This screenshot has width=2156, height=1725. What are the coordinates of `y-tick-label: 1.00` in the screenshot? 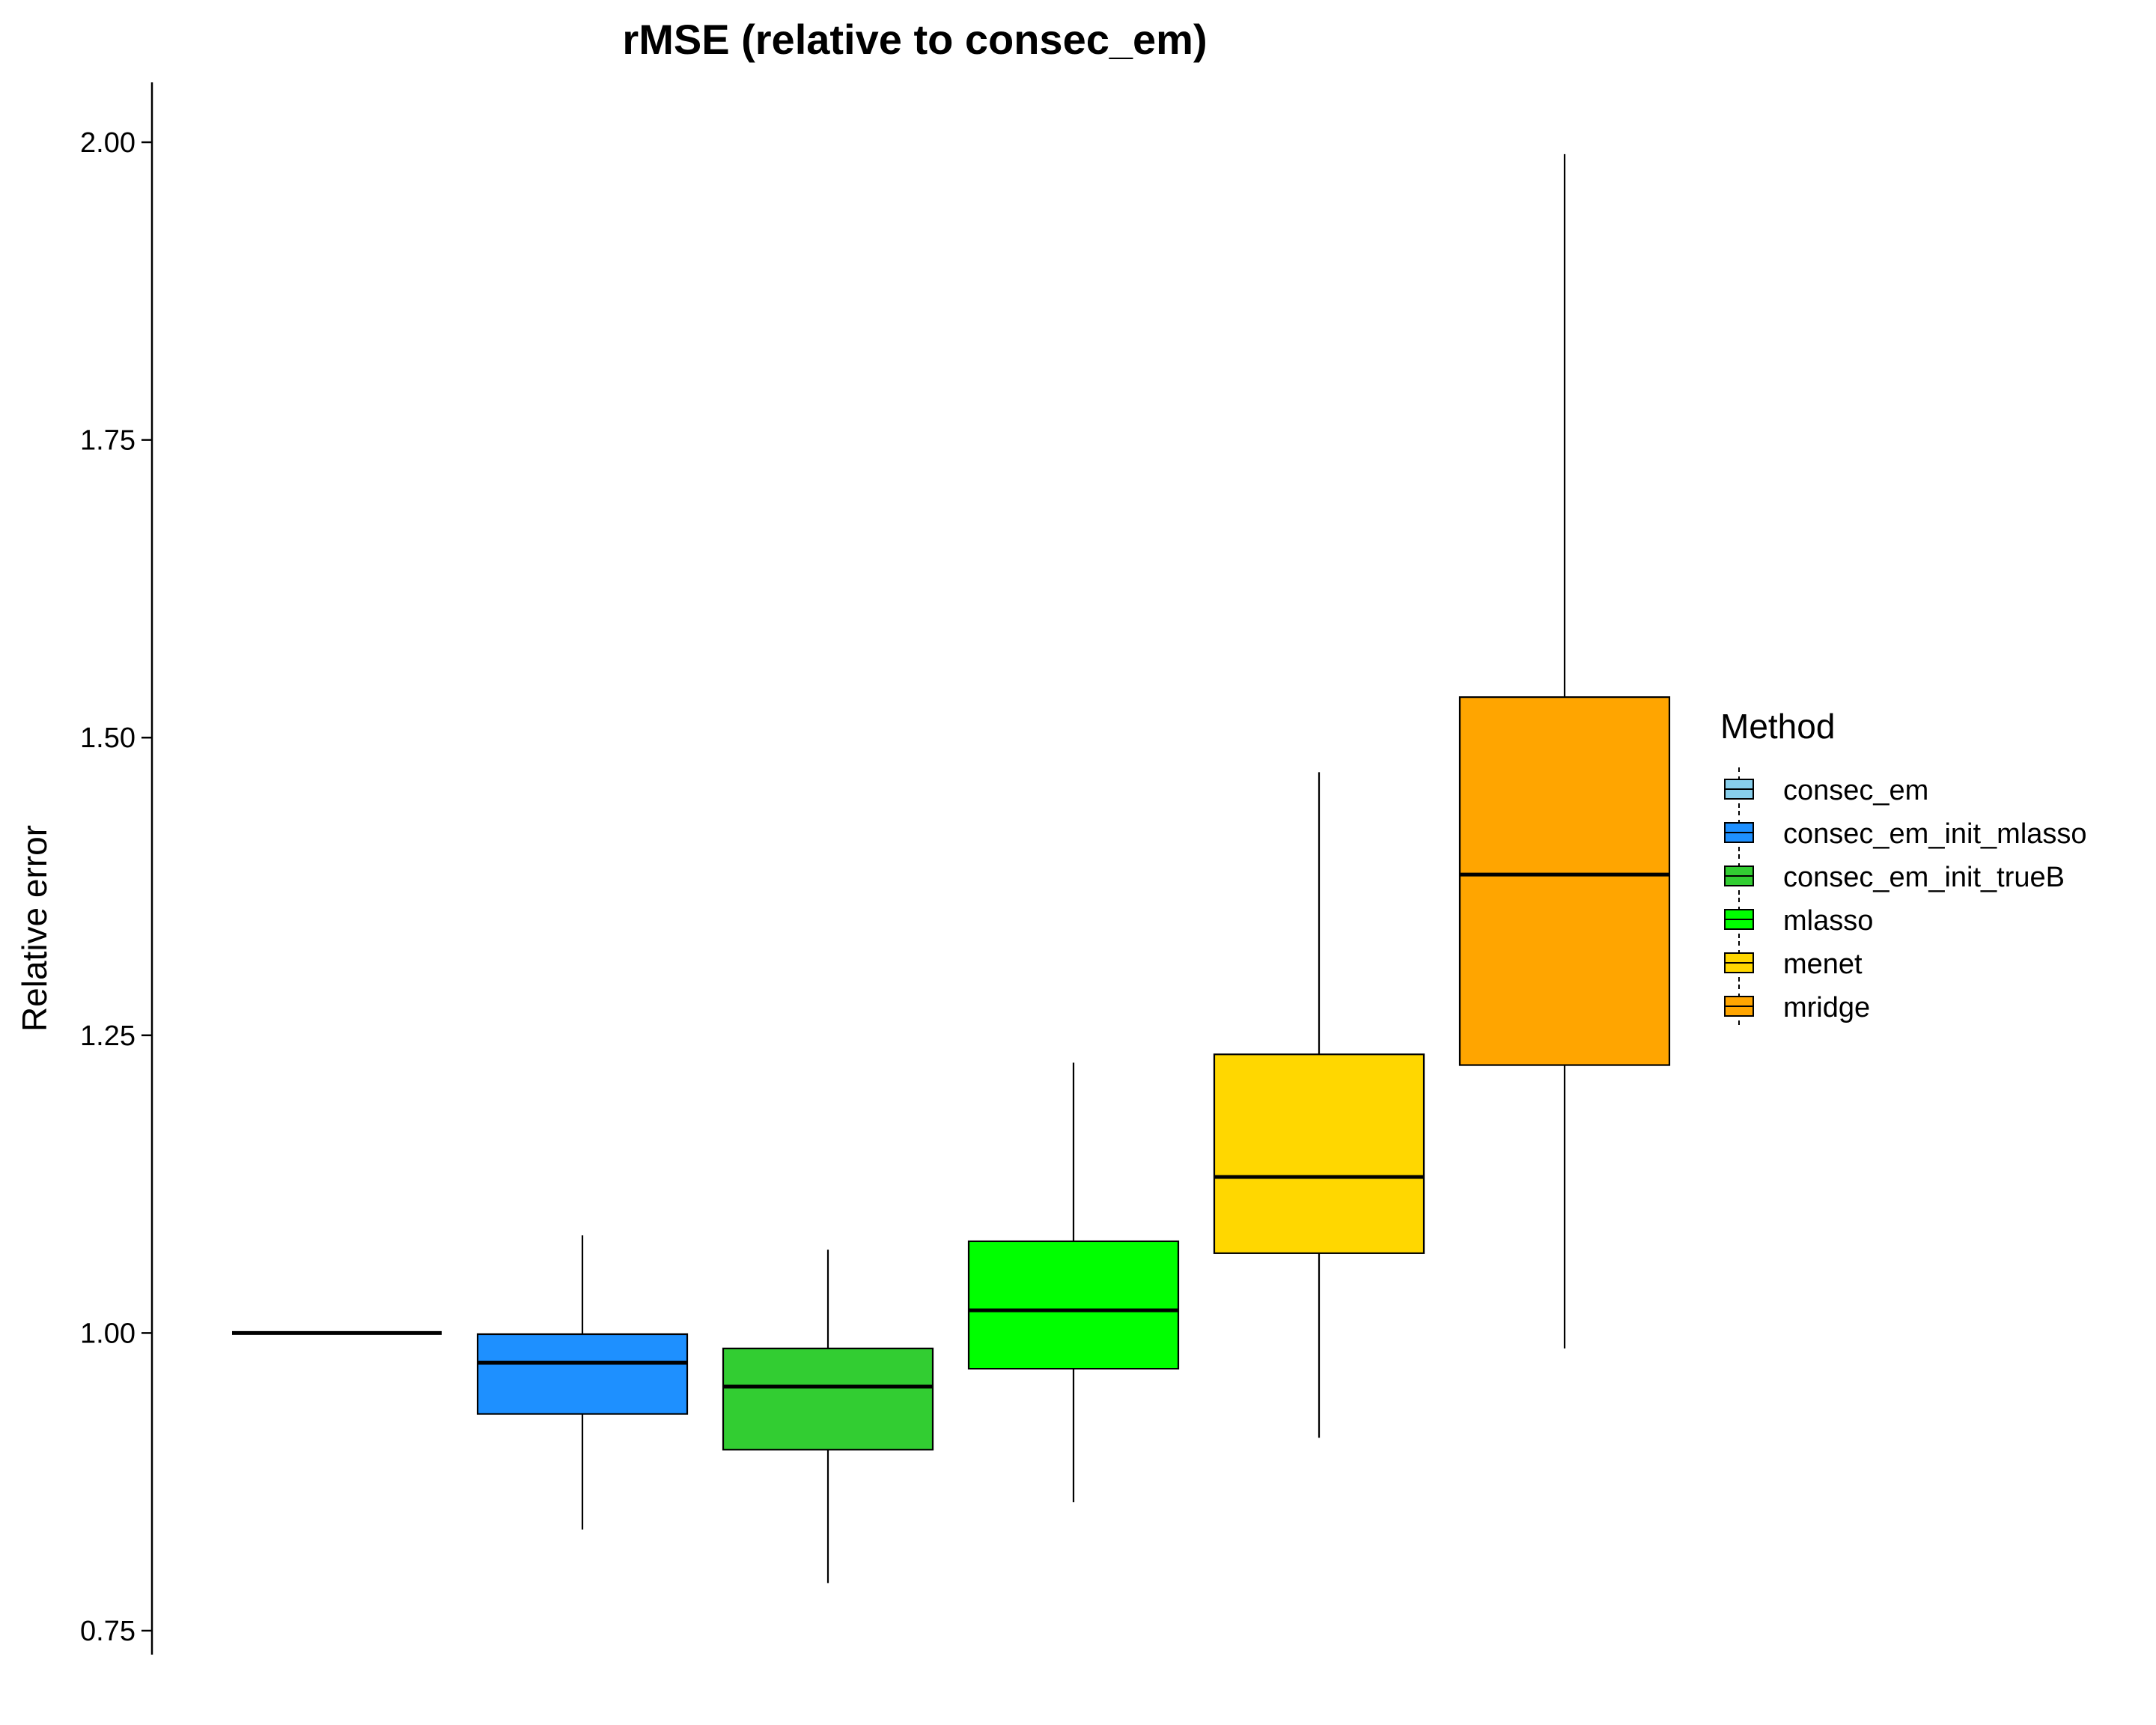 It's located at (107, 1333).